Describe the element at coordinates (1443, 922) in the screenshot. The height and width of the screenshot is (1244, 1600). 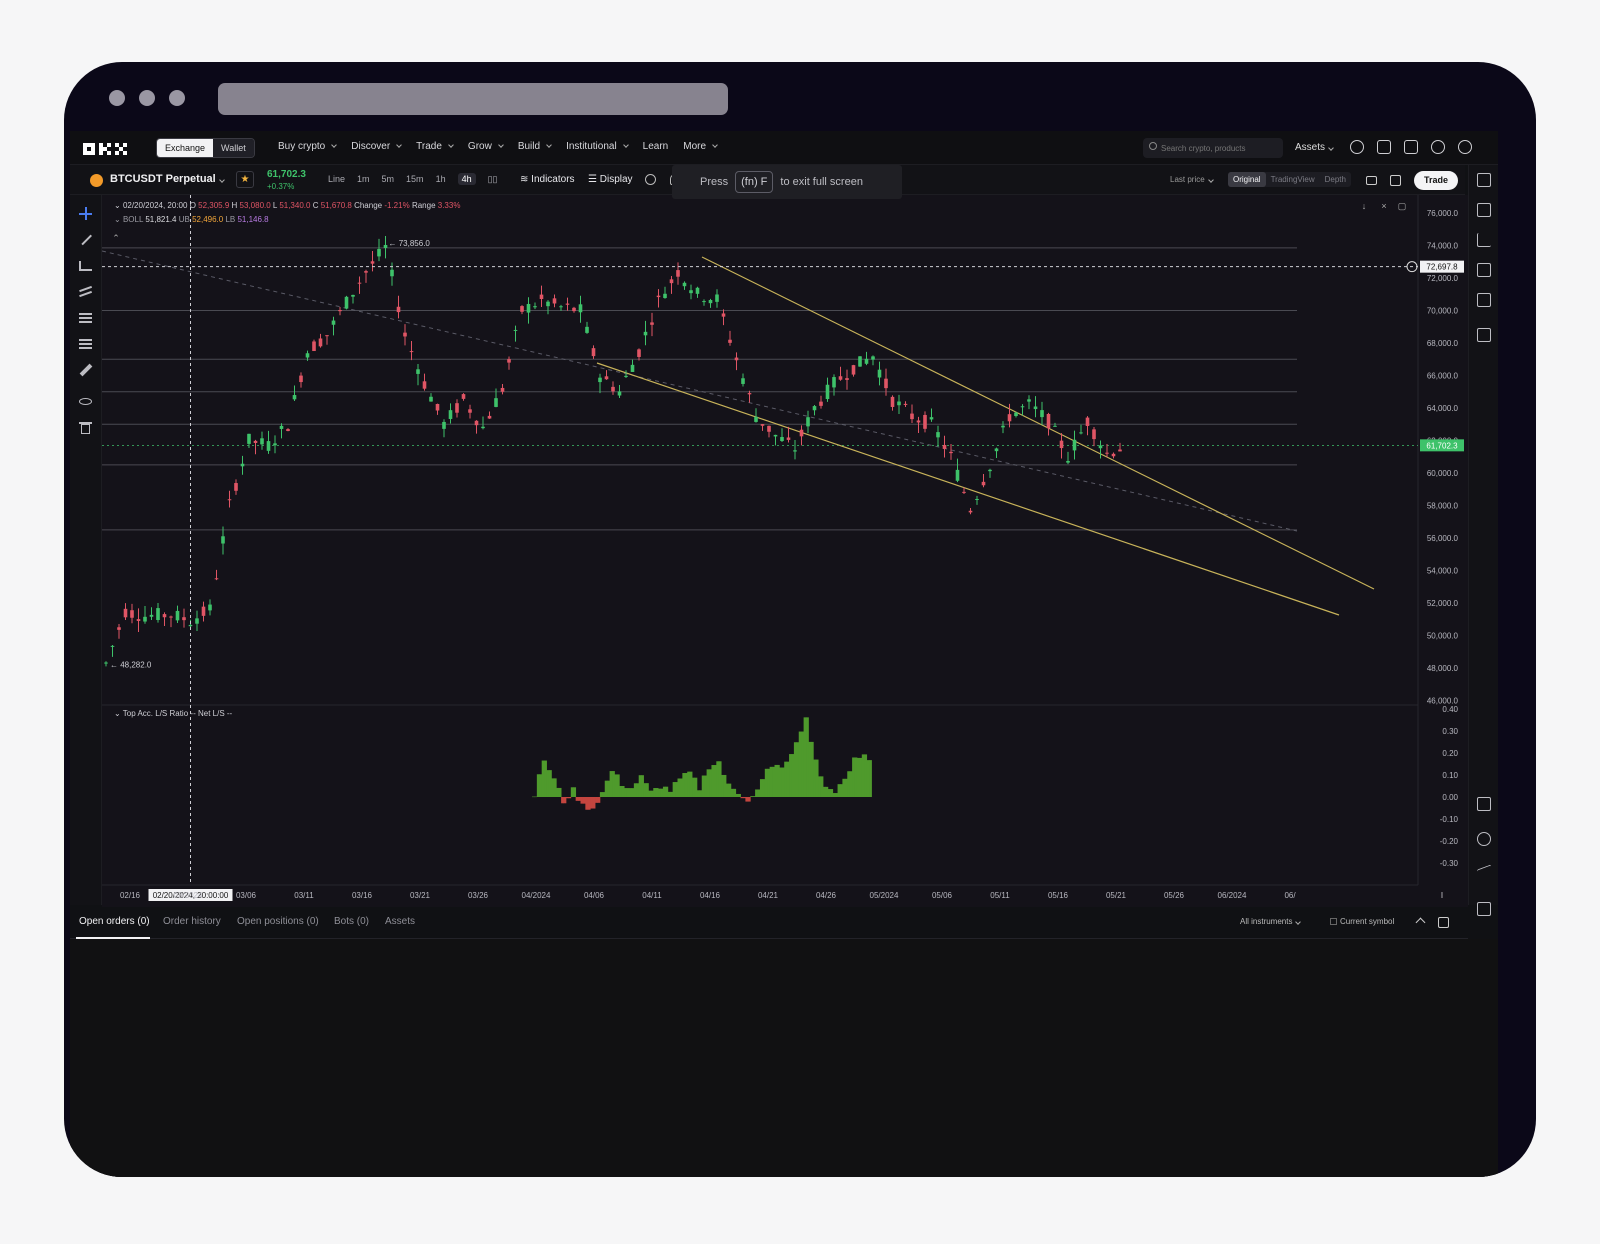
I see `expand-panel-icon` at that location.